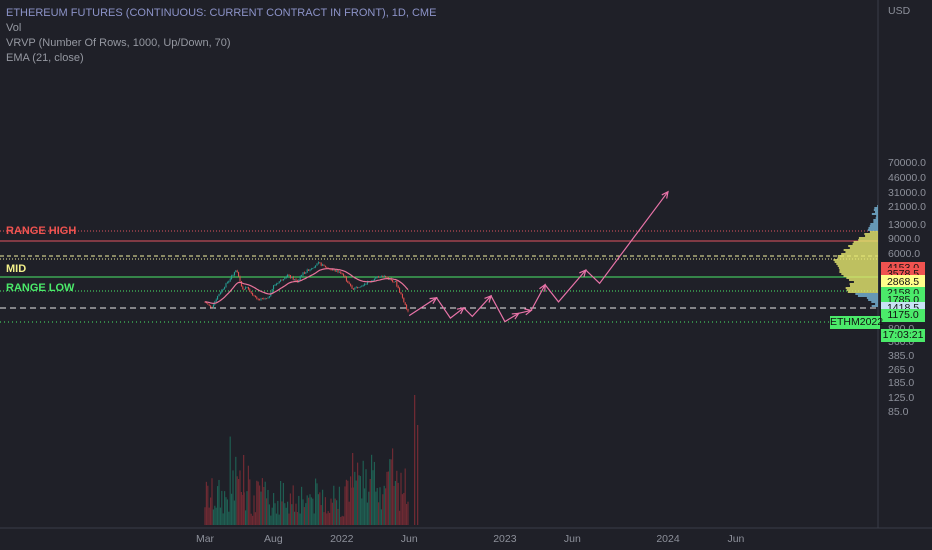 The height and width of the screenshot is (550, 932). What do you see at coordinates (907, 225) in the screenshot?
I see `y-tick-label: 13000.0` at bounding box center [907, 225].